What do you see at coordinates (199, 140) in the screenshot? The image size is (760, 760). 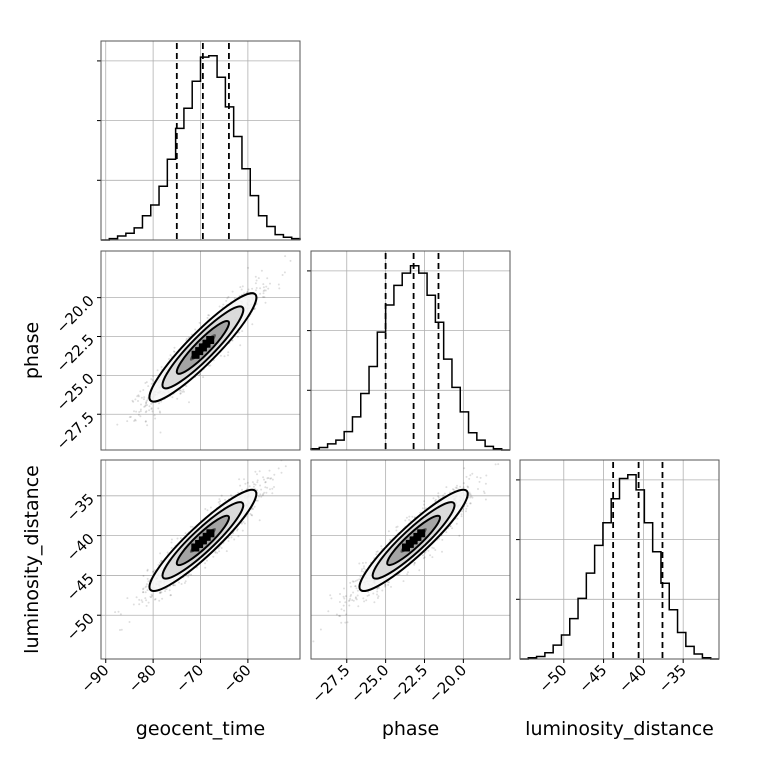 I see `hist-panel-geocent_time` at bounding box center [199, 140].